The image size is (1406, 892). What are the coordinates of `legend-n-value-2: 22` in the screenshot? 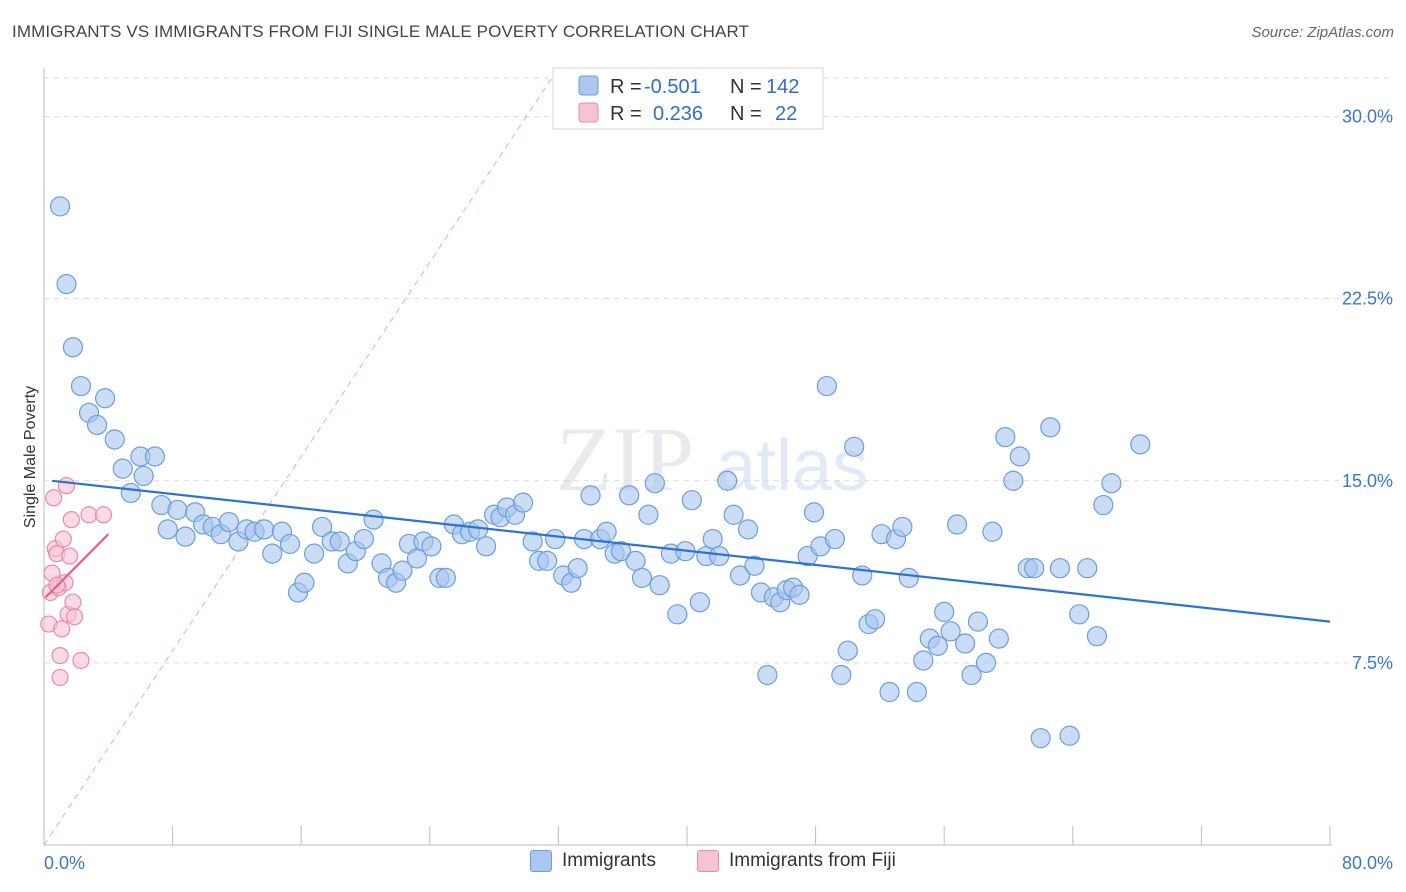 It's located at (786, 114).